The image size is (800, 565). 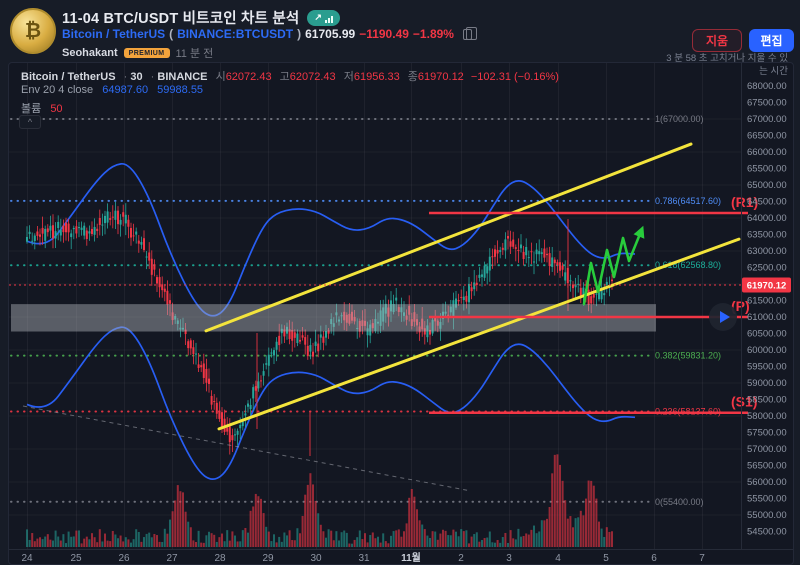 I want to click on header-change-pct: −1.89%, so click(x=433, y=34).